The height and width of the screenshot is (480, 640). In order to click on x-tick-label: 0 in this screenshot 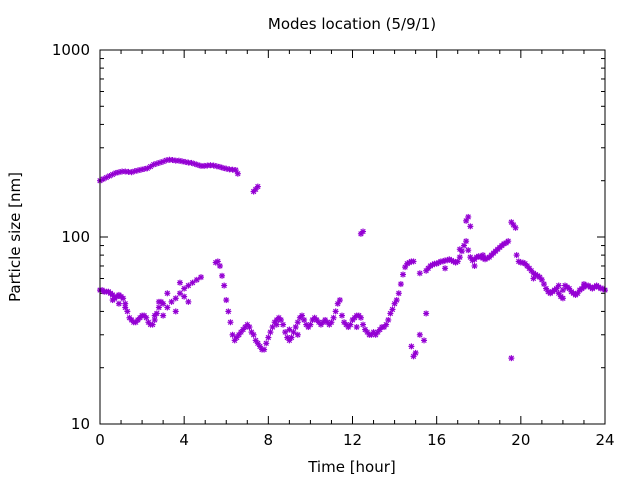, I will do `click(100, 440)`.